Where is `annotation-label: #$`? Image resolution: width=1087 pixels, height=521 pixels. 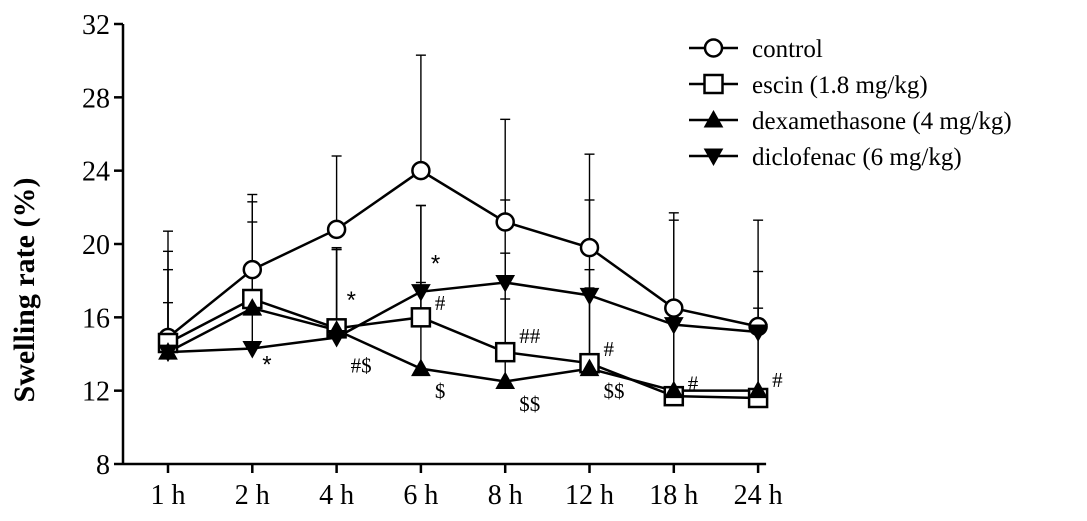 annotation-label: #$ is located at coordinates (361, 365).